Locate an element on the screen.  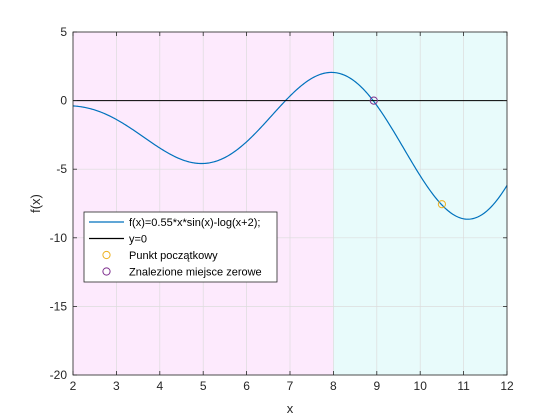
legend-entry-zero-line: y=0 is located at coordinates (138, 240).